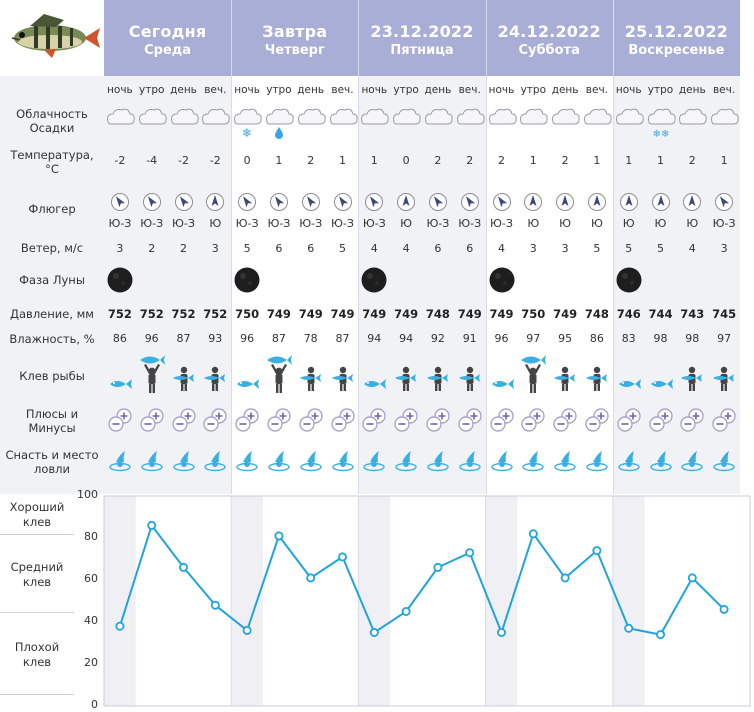 This screenshot has height=712, width=754. I want to click on day-header: 25.12.2022 Воскресенье, so click(676, 38).